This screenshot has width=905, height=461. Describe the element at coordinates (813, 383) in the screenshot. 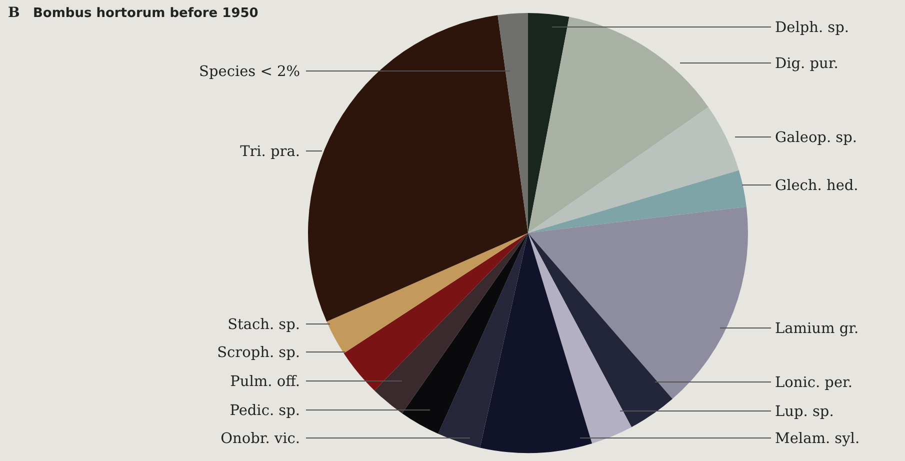

I see `slice-label: Lonic. per.` at that location.